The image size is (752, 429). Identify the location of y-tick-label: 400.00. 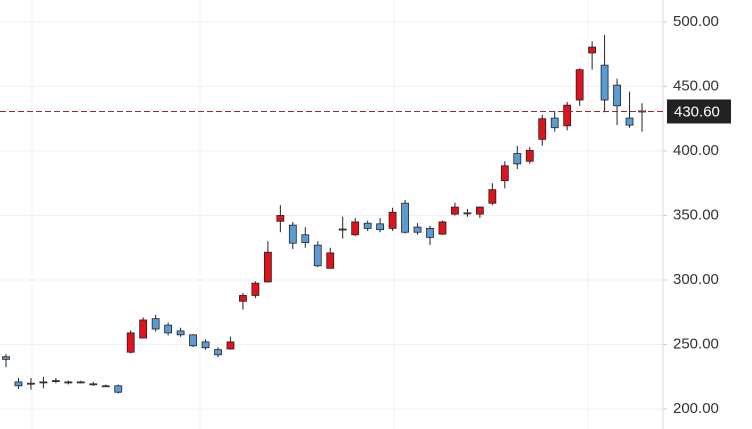
(696, 150).